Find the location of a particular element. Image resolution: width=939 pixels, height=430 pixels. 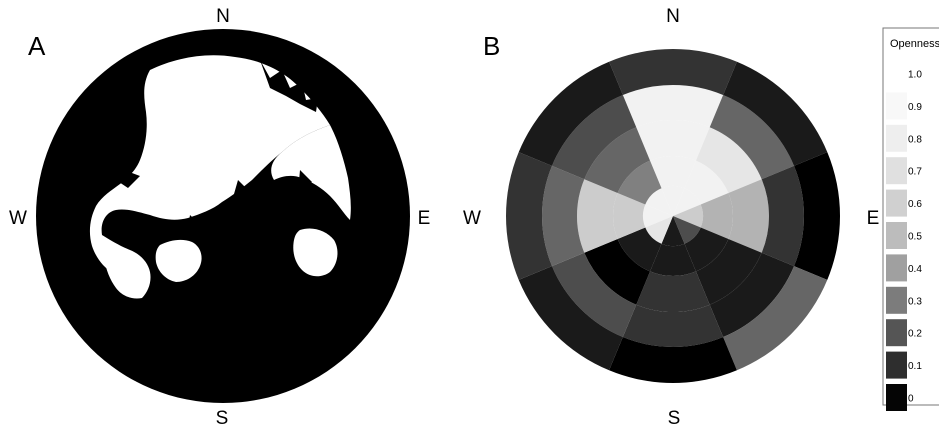

legend-label-2: 0.8 is located at coordinates (915, 139).